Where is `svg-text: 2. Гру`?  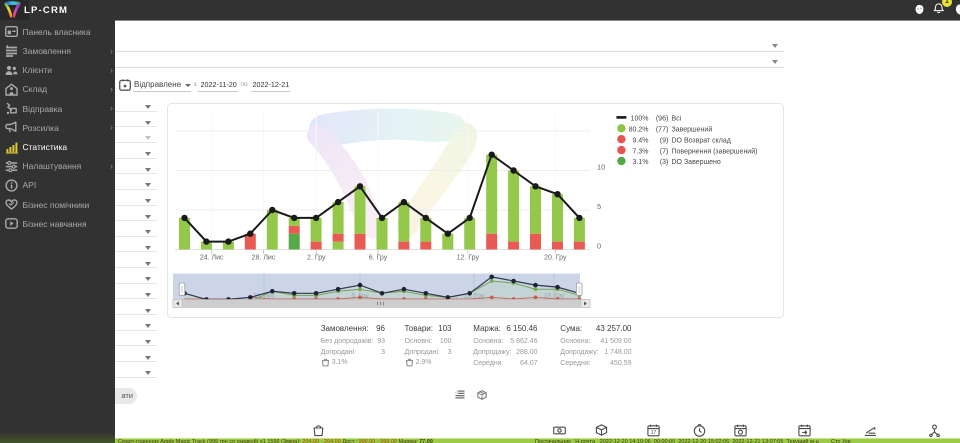
svg-text: 2. Гру is located at coordinates (316, 258).